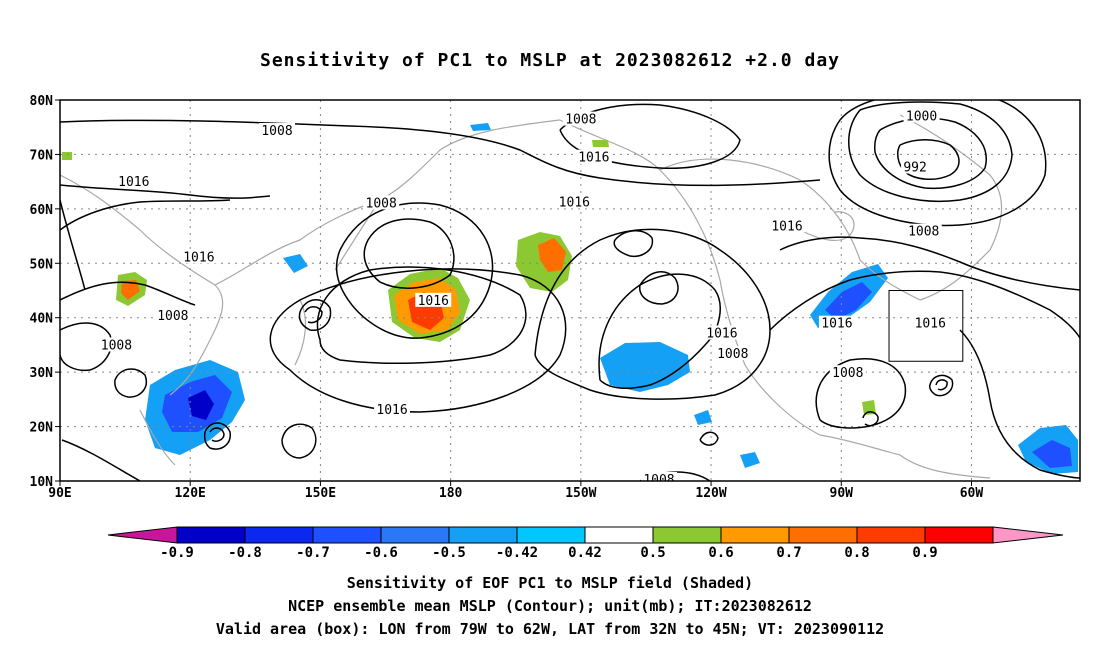 This screenshot has width=1100, height=650. I want to click on lat-tick-label: 80N, so click(42, 101).